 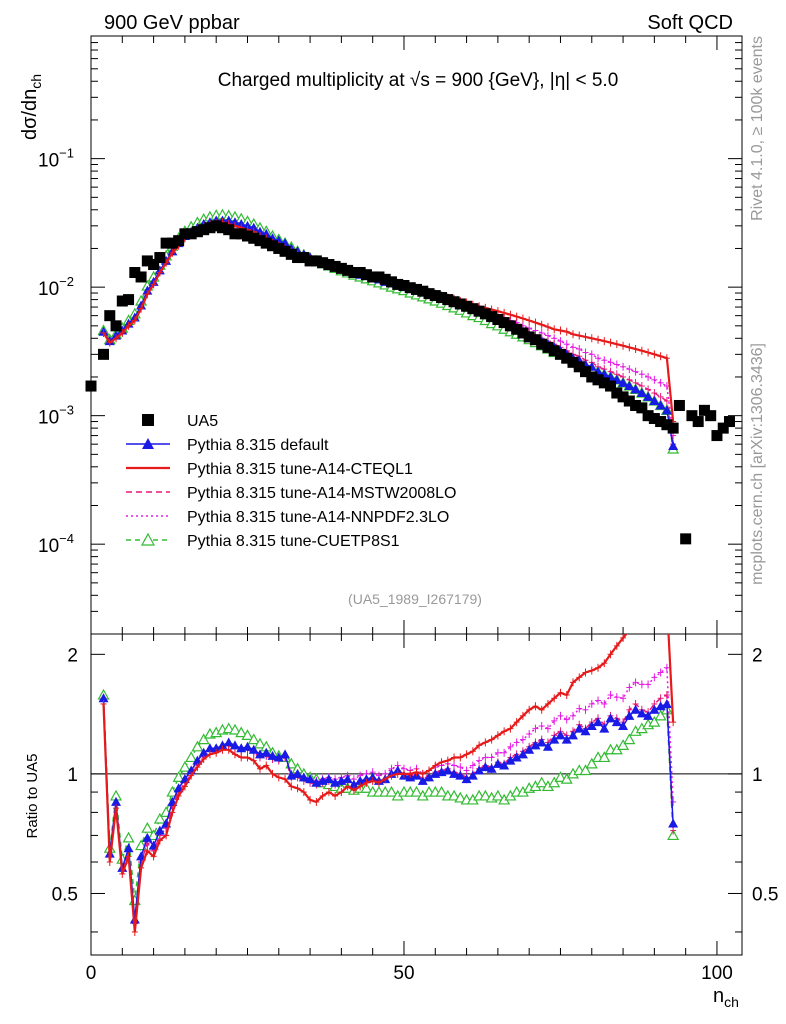 What do you see at coordinates (56, 544) in the screenshot?
I see `y-tick-label: 10⁻⁴` at bounding box center [56, 544].